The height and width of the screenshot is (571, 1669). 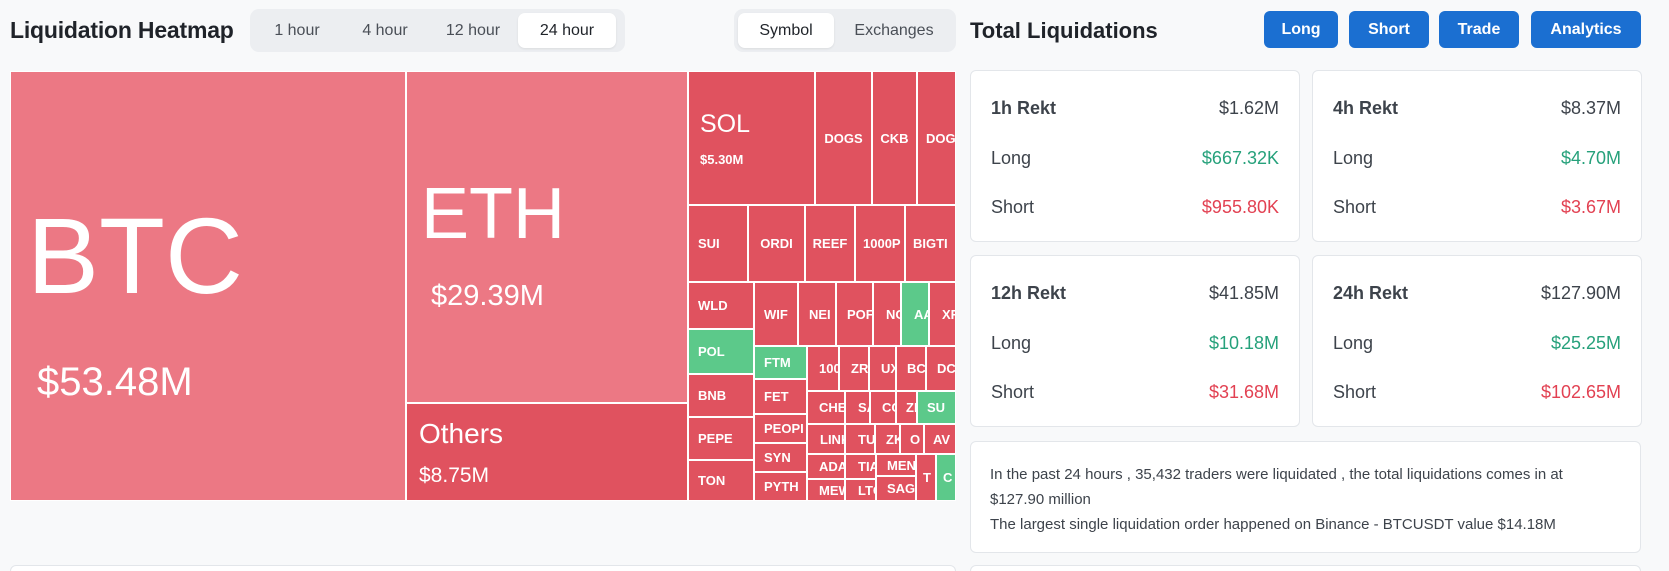 I want to click on tile-syn: SYN, so click(x=780, y=457).